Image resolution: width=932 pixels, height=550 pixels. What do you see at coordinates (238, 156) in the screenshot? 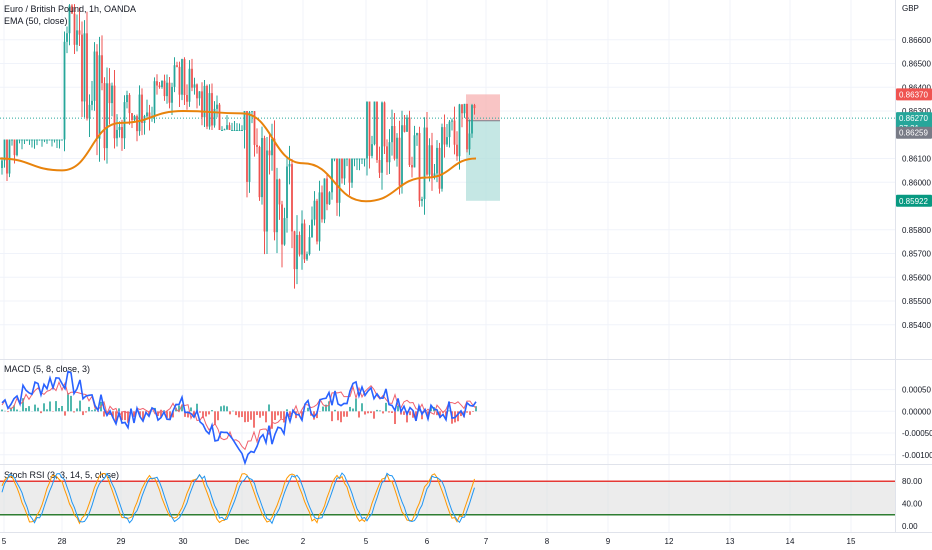
I see `ema-50-line` at bounding box center [238, 156].